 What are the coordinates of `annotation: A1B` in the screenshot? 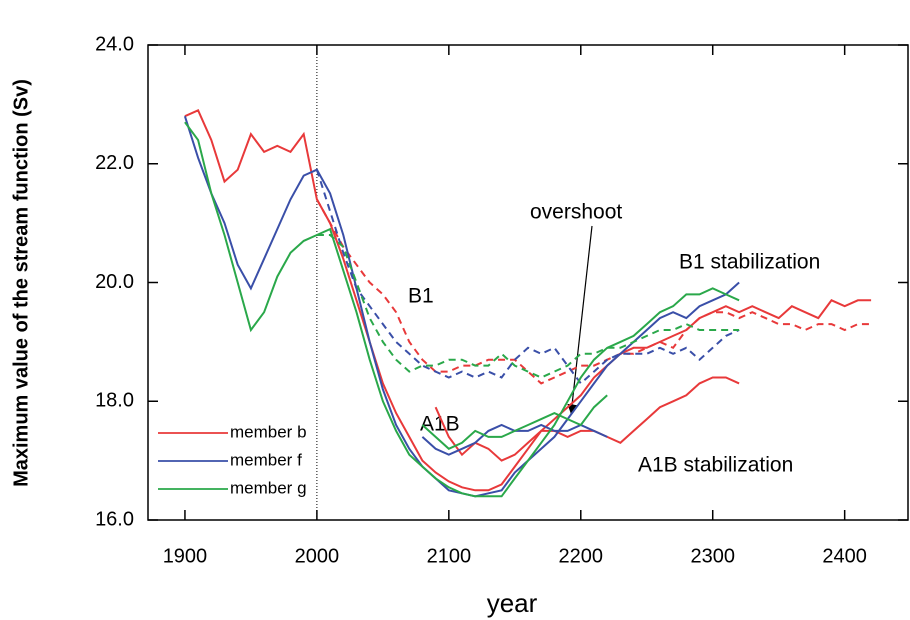 It's located at (440, 424).